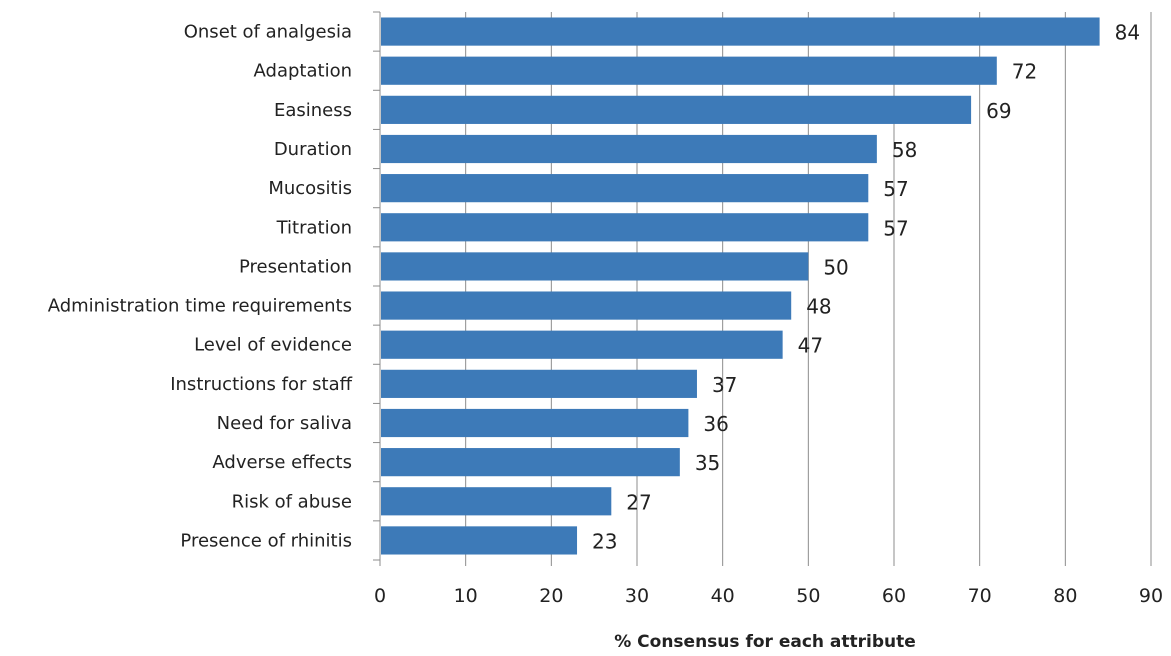 The image size is (1171, 656). I want to click on value-label: 47, so click(810, 346).